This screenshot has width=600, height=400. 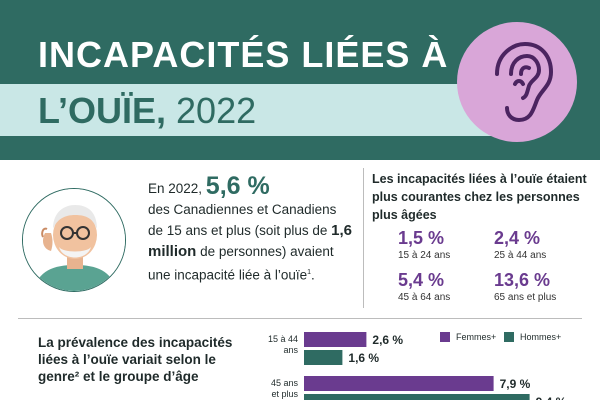 What do you see at coordinates (517, 82) in the screenshot?
I see `ear-icon` at bounding box center [517, 82].